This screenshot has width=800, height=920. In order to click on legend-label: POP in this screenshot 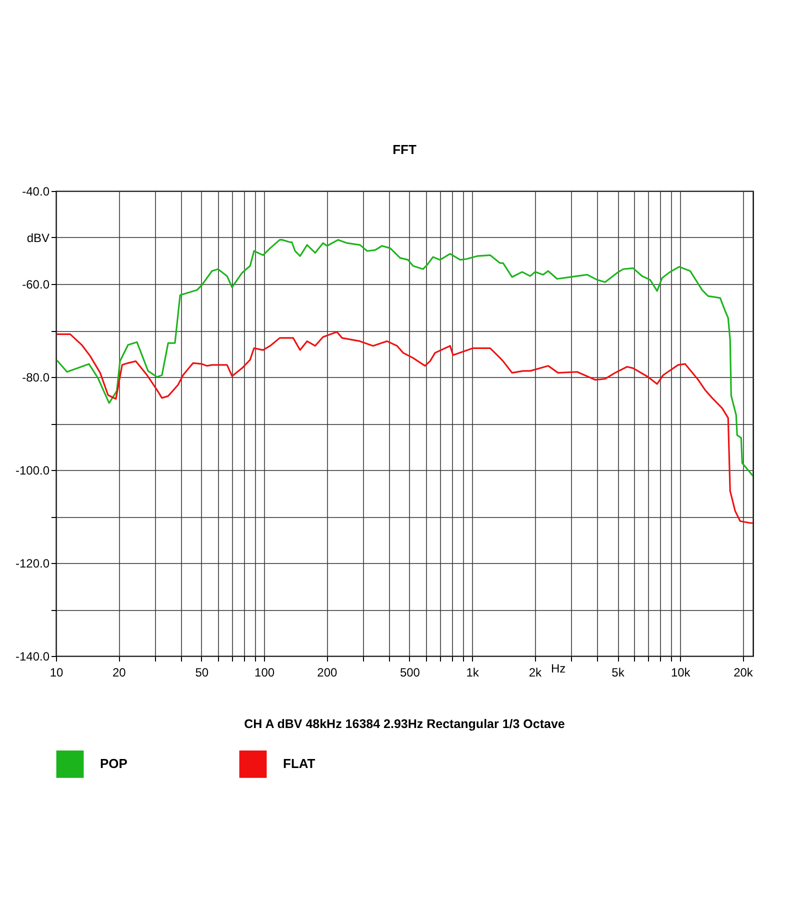, I will do `click(114, 764)`.